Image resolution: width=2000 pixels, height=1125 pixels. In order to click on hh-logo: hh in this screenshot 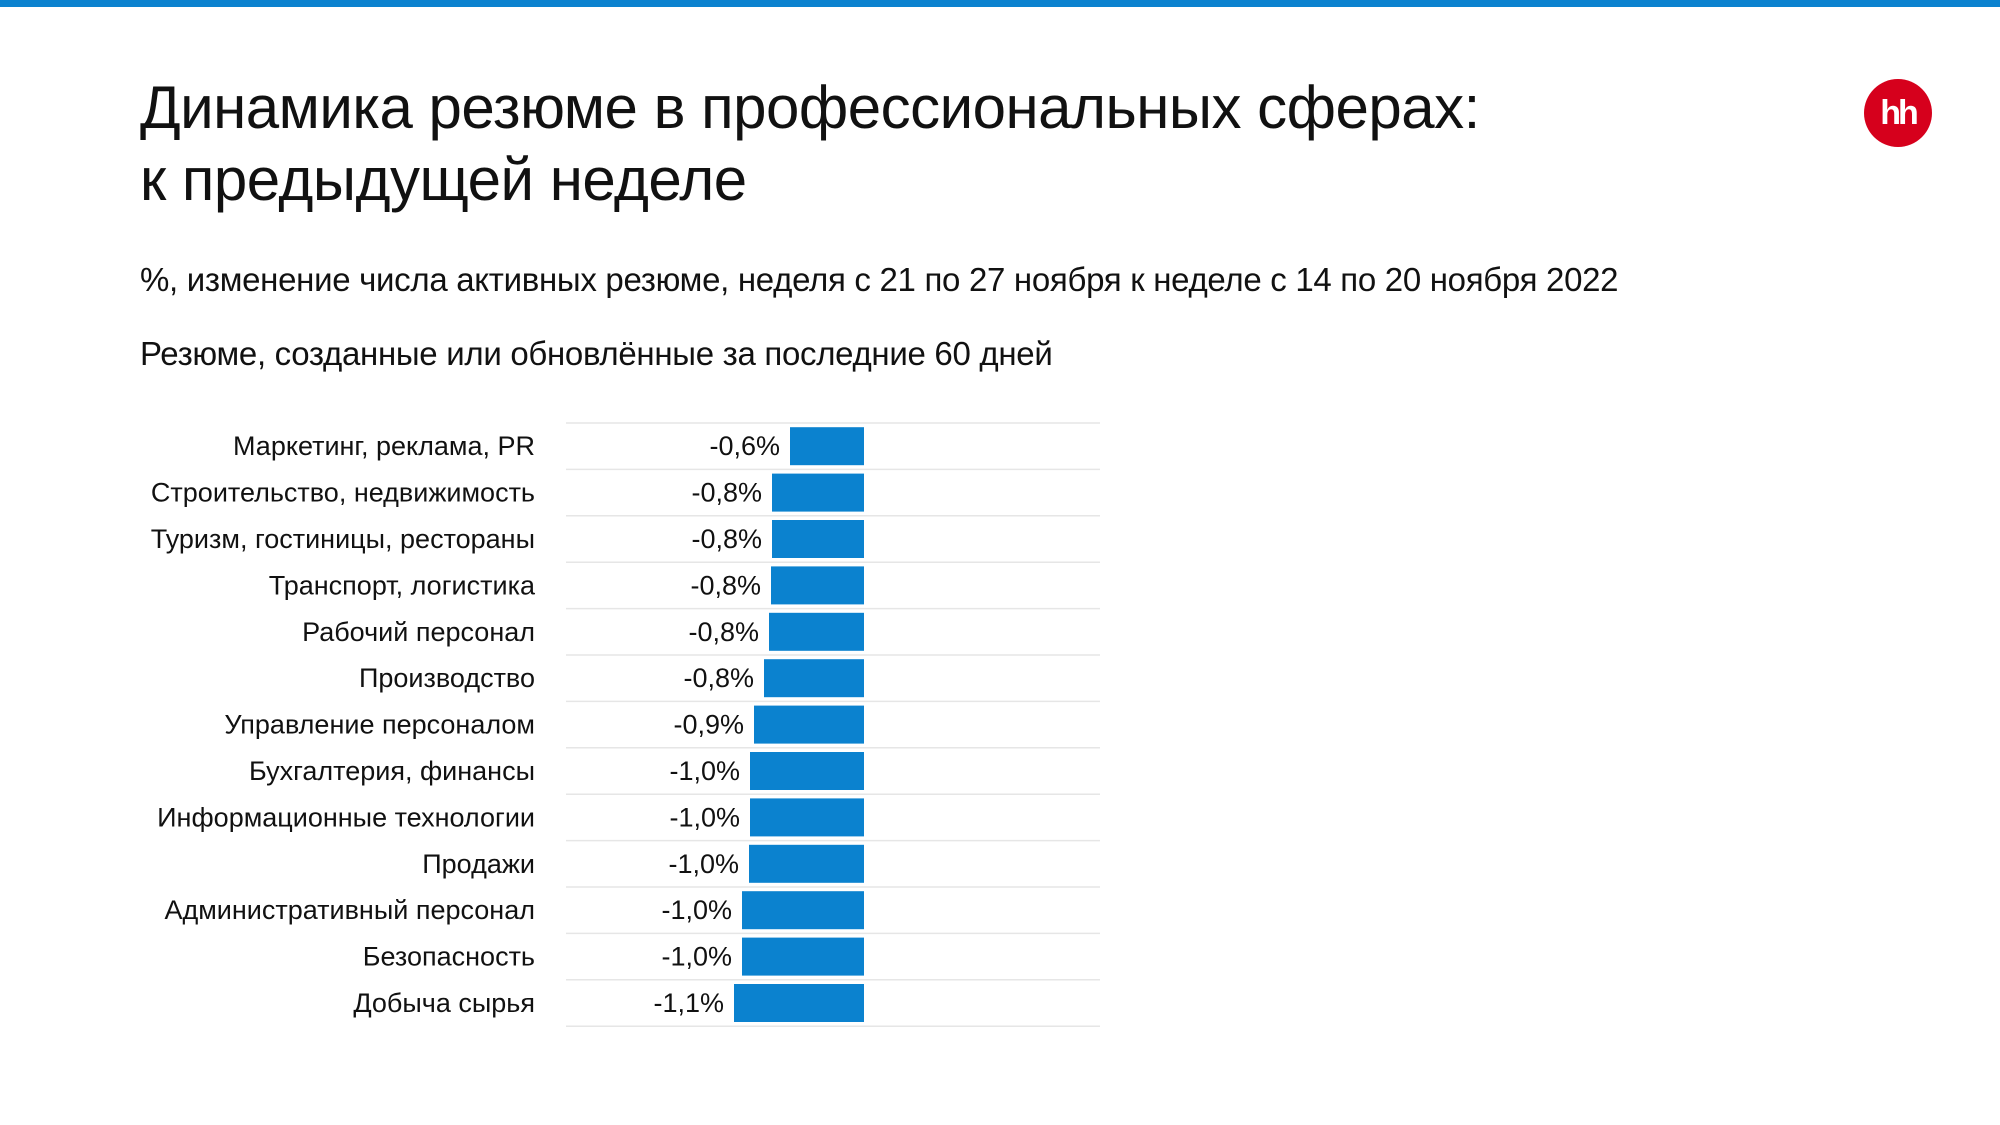, I will do `click(1898, 113)`.